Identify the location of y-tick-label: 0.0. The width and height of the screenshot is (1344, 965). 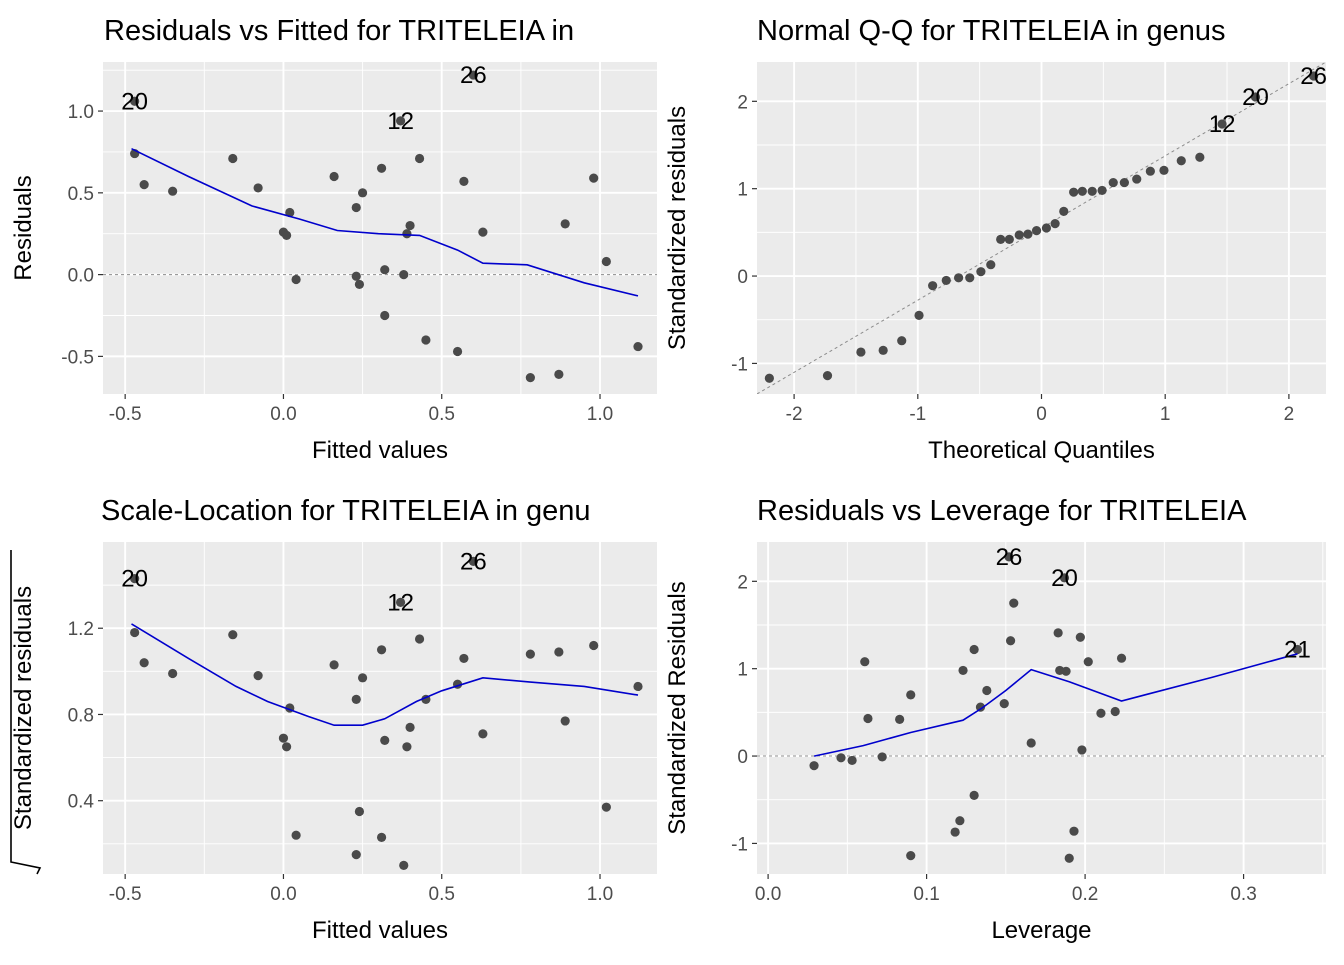
(81, 276).